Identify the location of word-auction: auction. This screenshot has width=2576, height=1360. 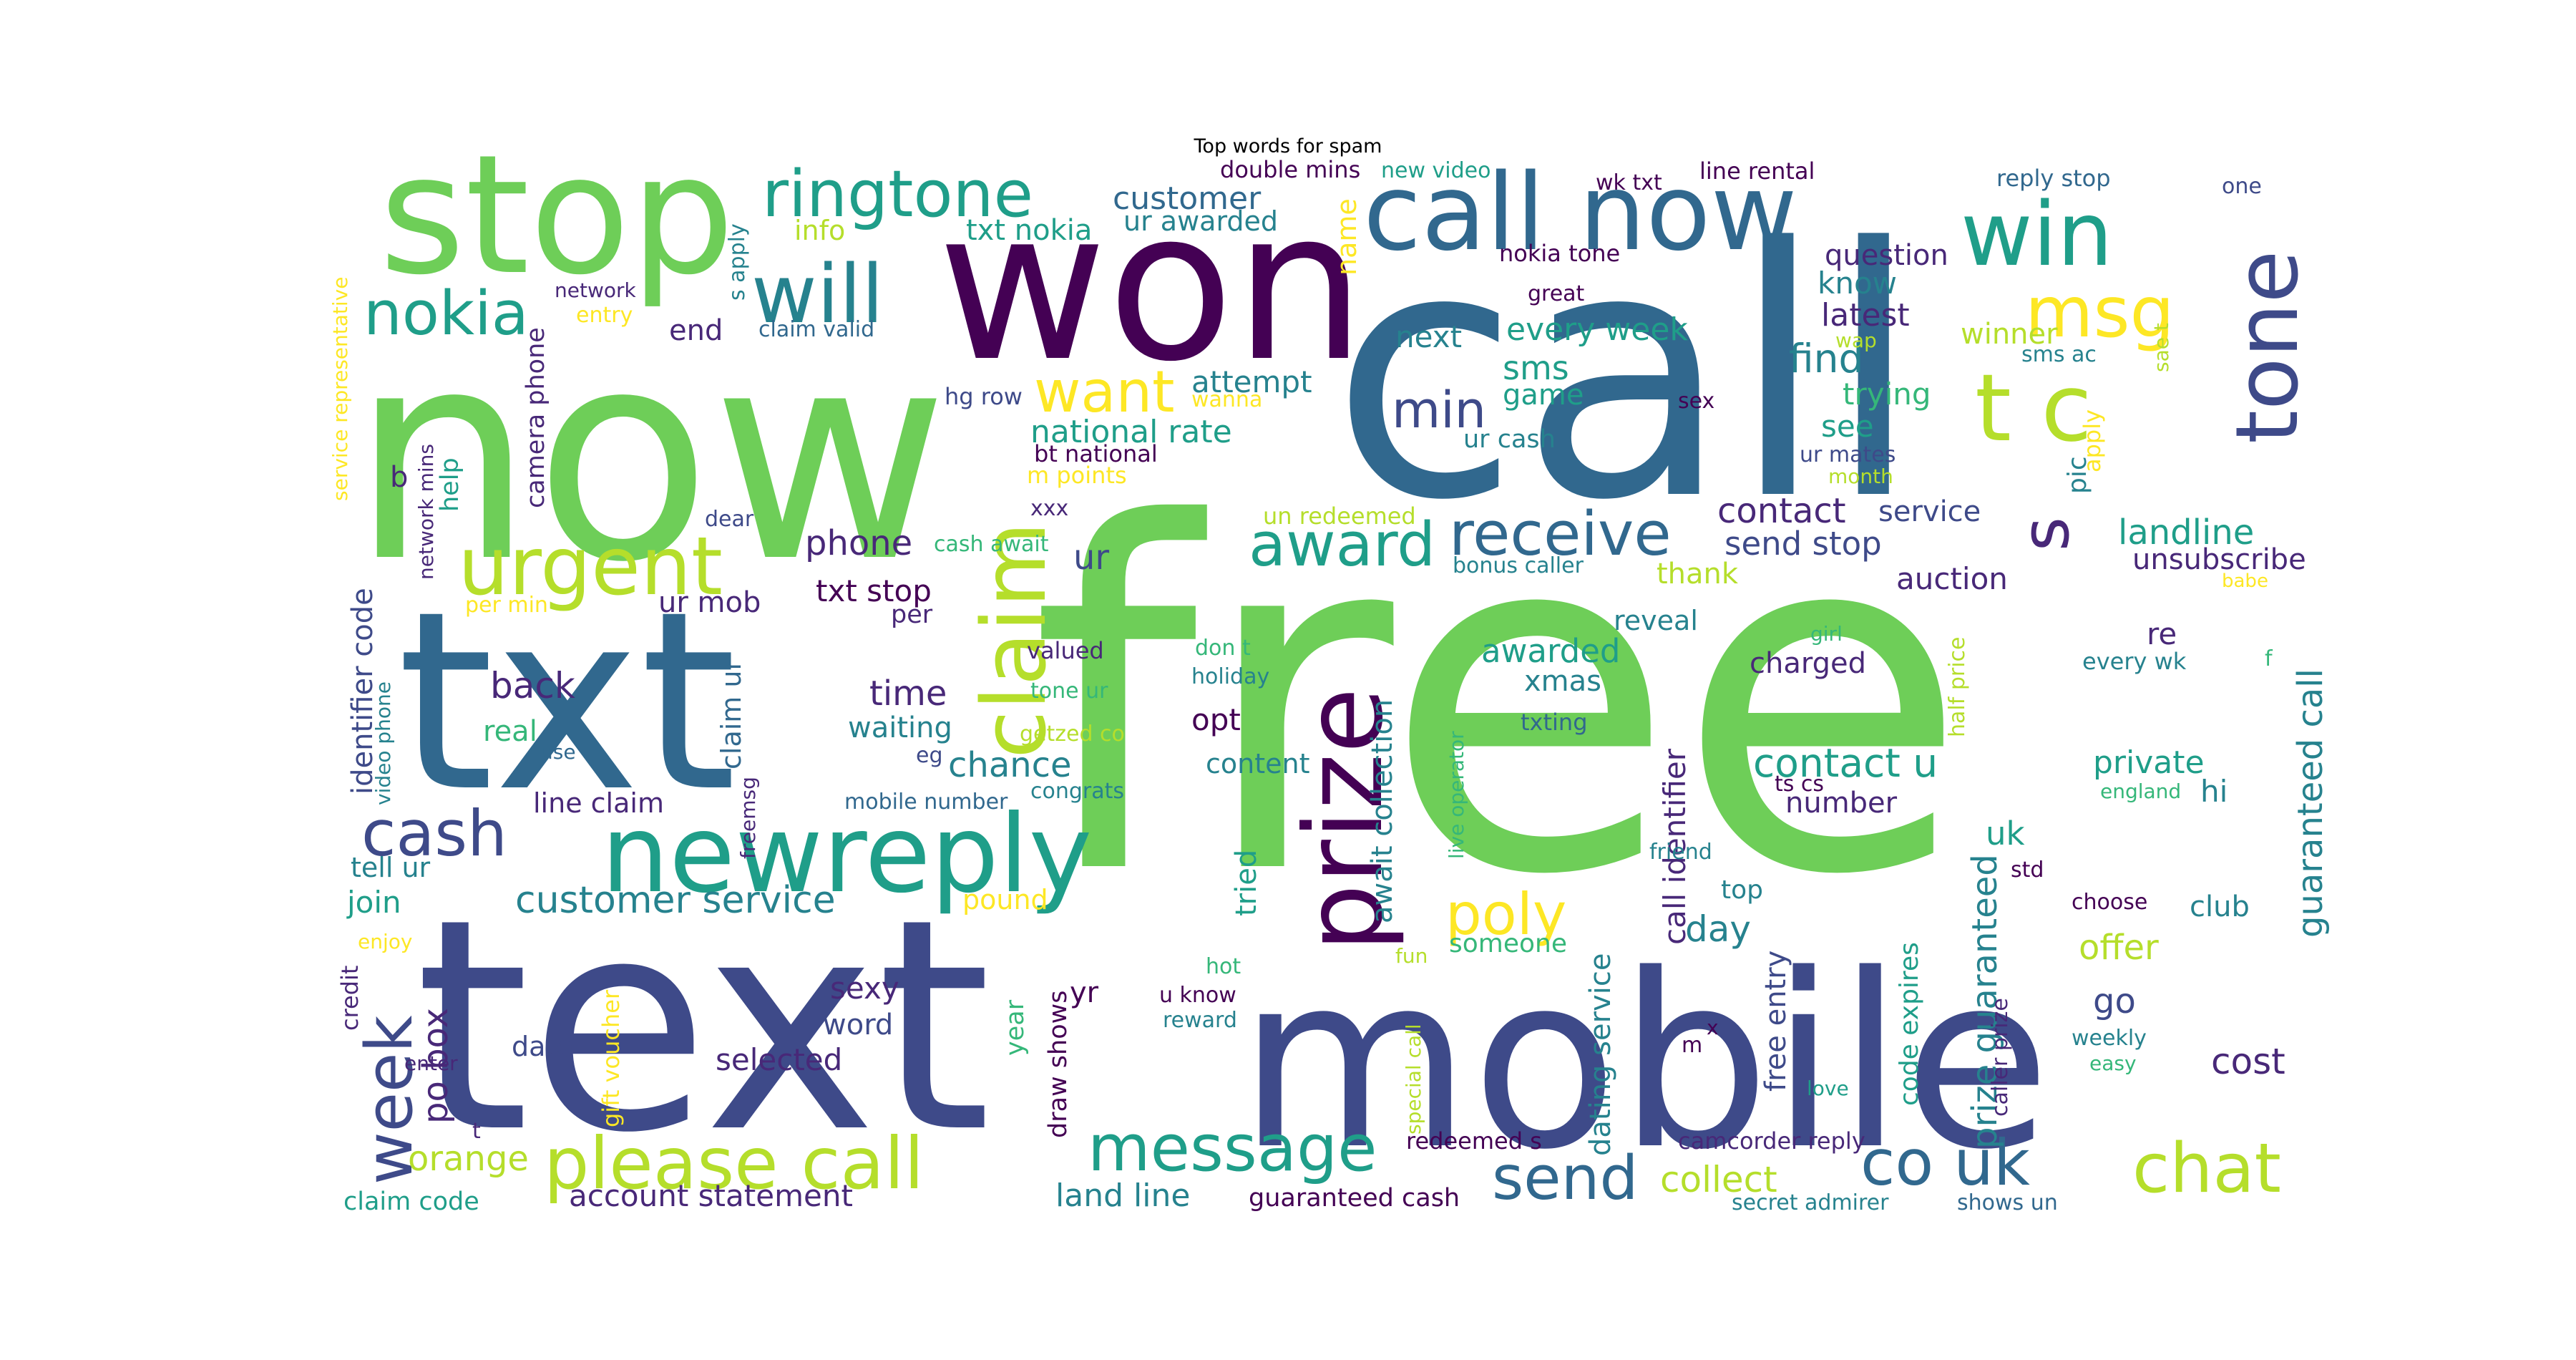
(1952, 578).